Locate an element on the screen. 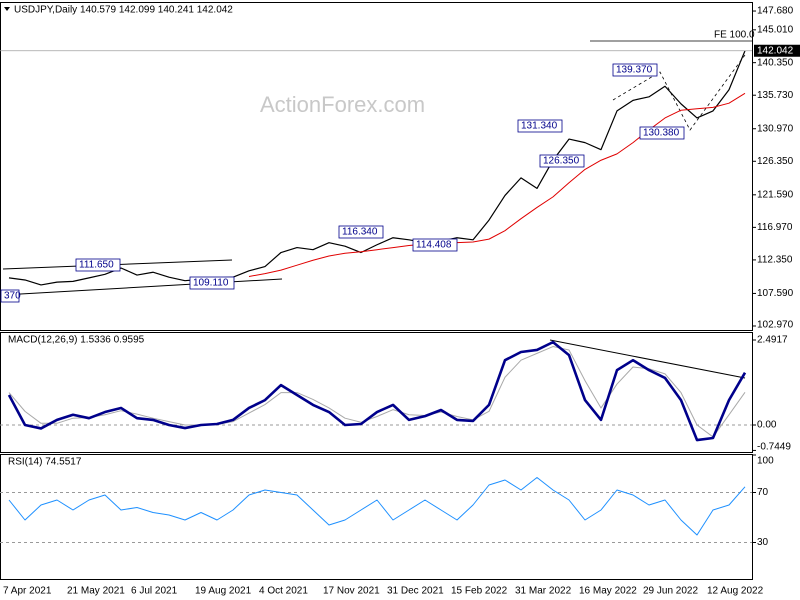 Image resolution: width=800 pixels, height=600 pixels. last-price-box is located at coordinates (777, 50).